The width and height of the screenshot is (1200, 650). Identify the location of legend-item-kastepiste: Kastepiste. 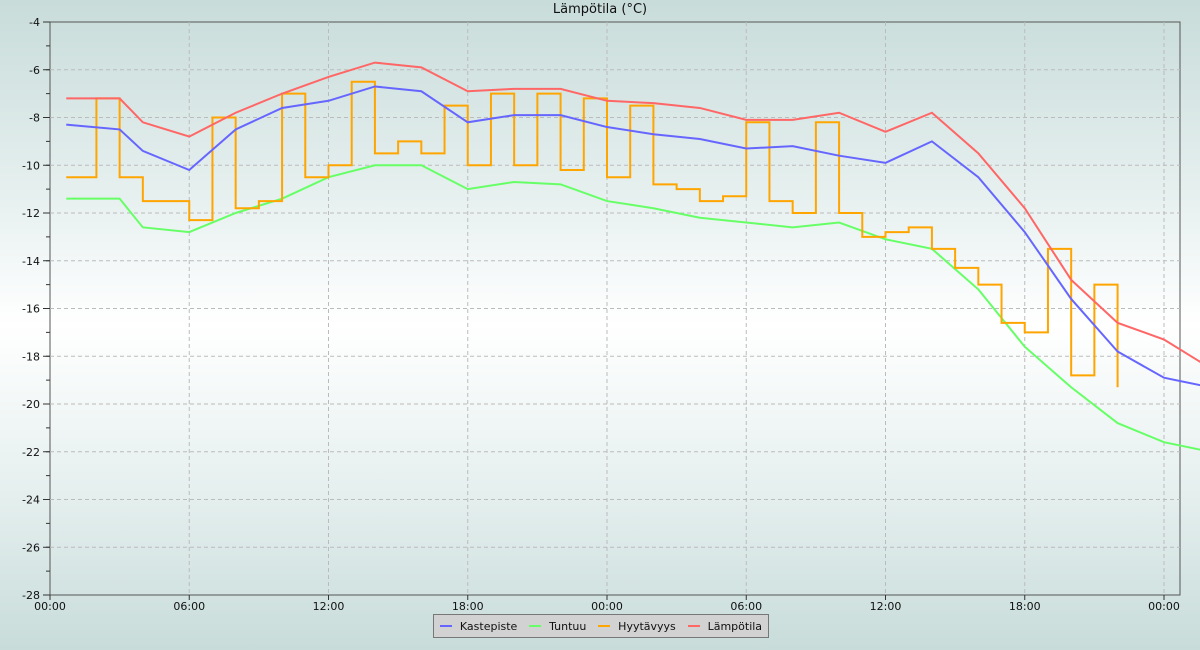
(478, 626).